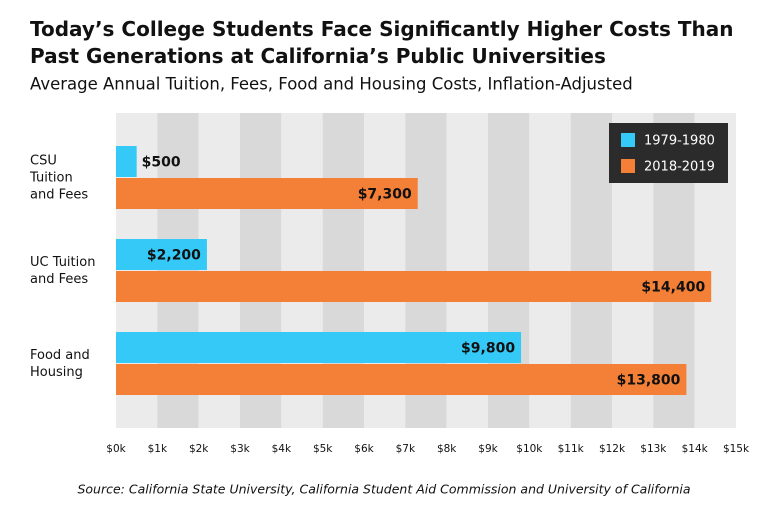 This screenshot has width=768, height=512. Describe the element at coordinates (406, 449) in the screenshot. I see `x-tick-label: $7k` at that location.